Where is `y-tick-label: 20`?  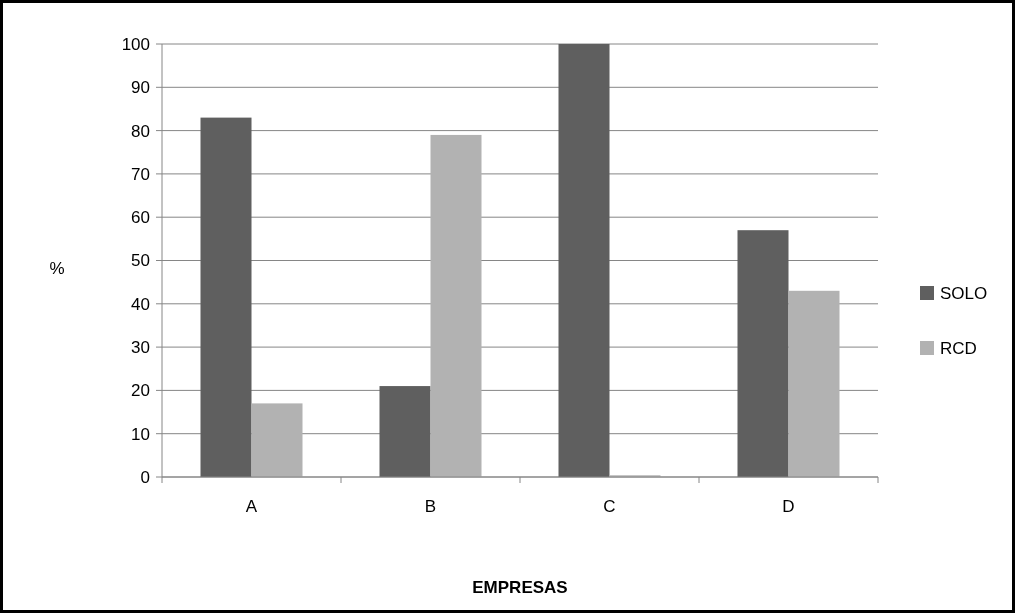
y-tick-label: 20 is located at coordinates (140, 391).